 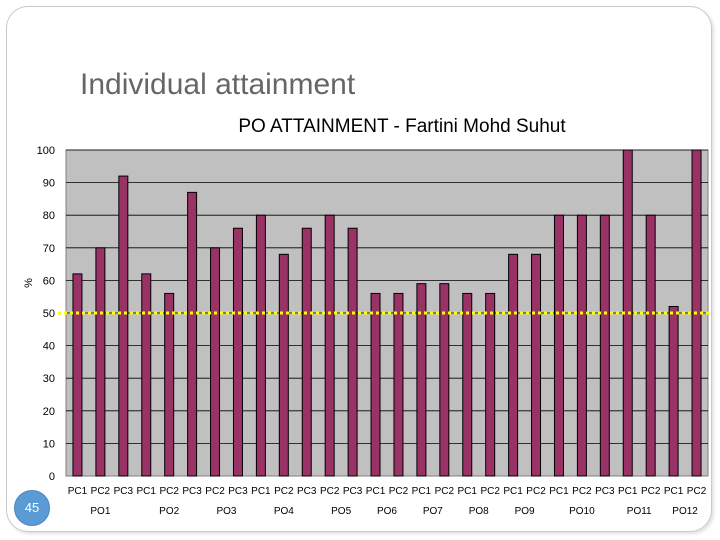 What do you see at coordinates (46, 151) in the screenshot?
I see `y-tick-label: 100` at bounding box center [46, 151].